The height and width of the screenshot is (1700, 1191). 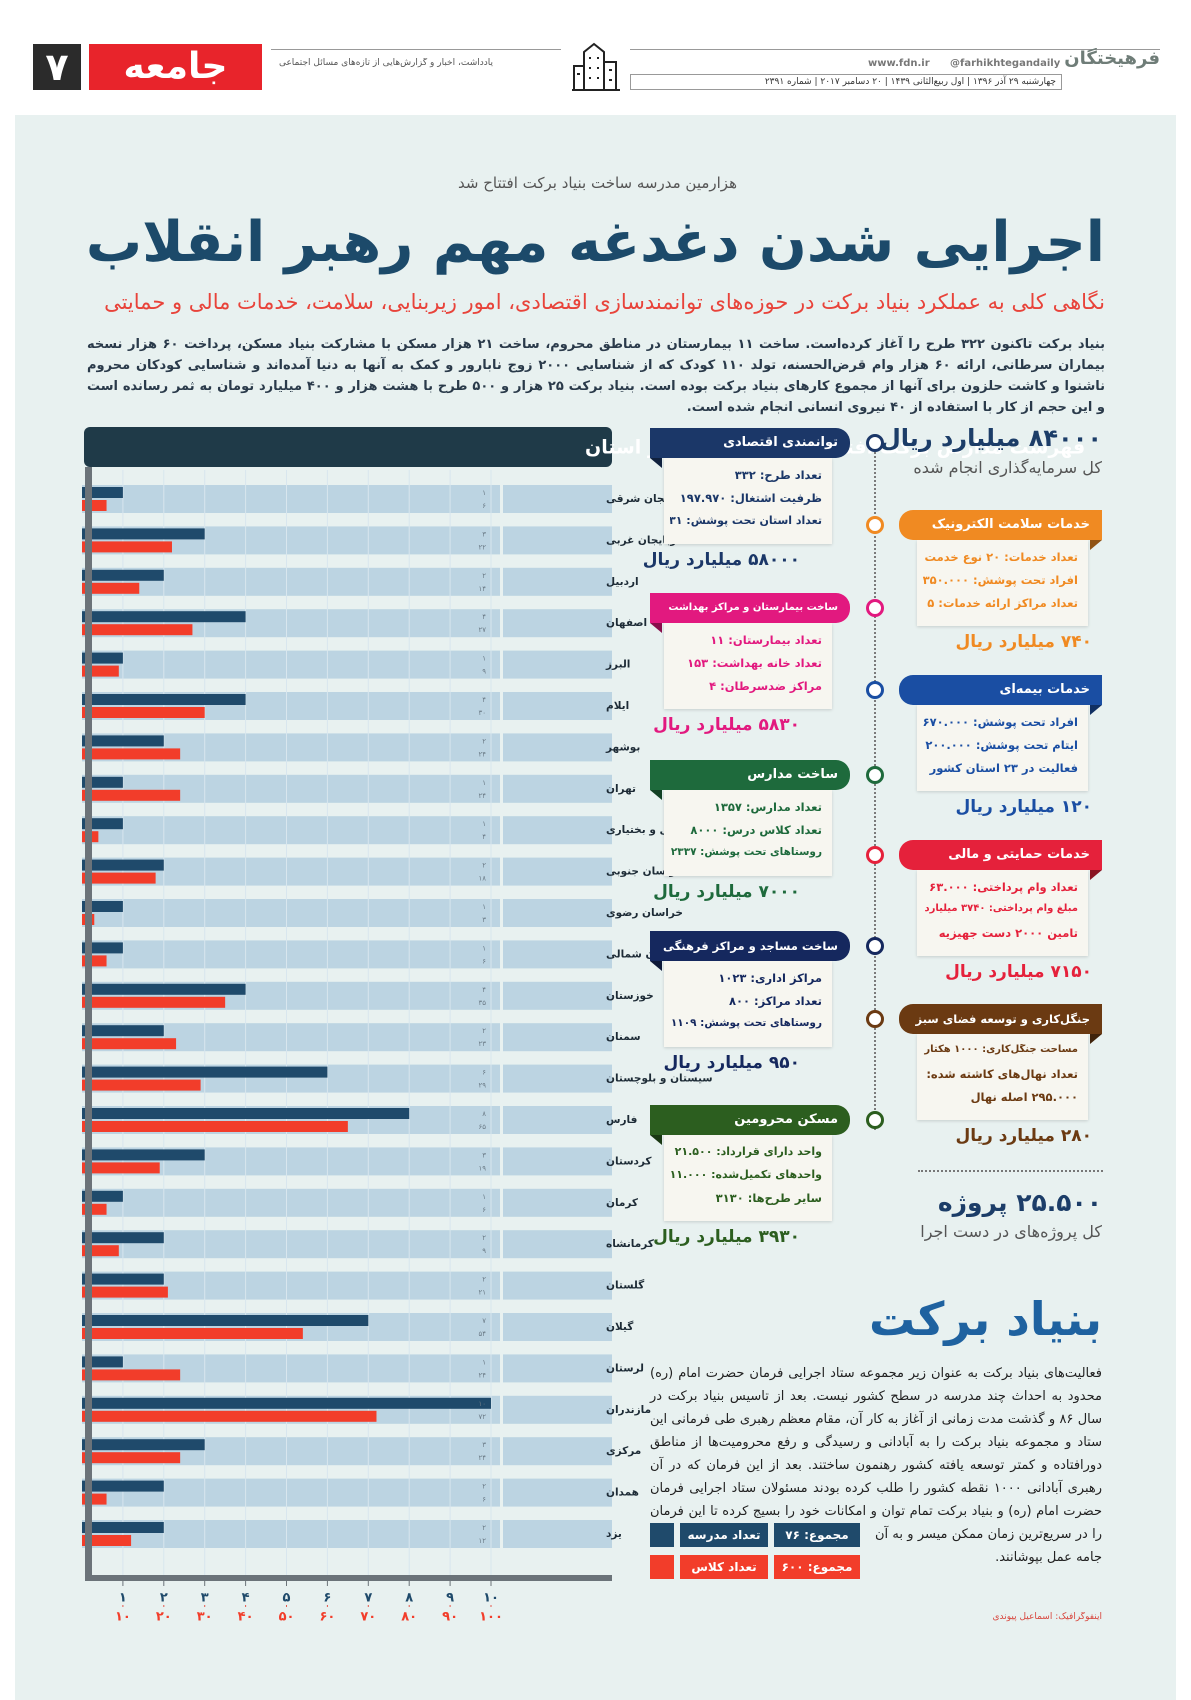 I want to click on x-tick-label: ۱, so click(x=123, y=1598).